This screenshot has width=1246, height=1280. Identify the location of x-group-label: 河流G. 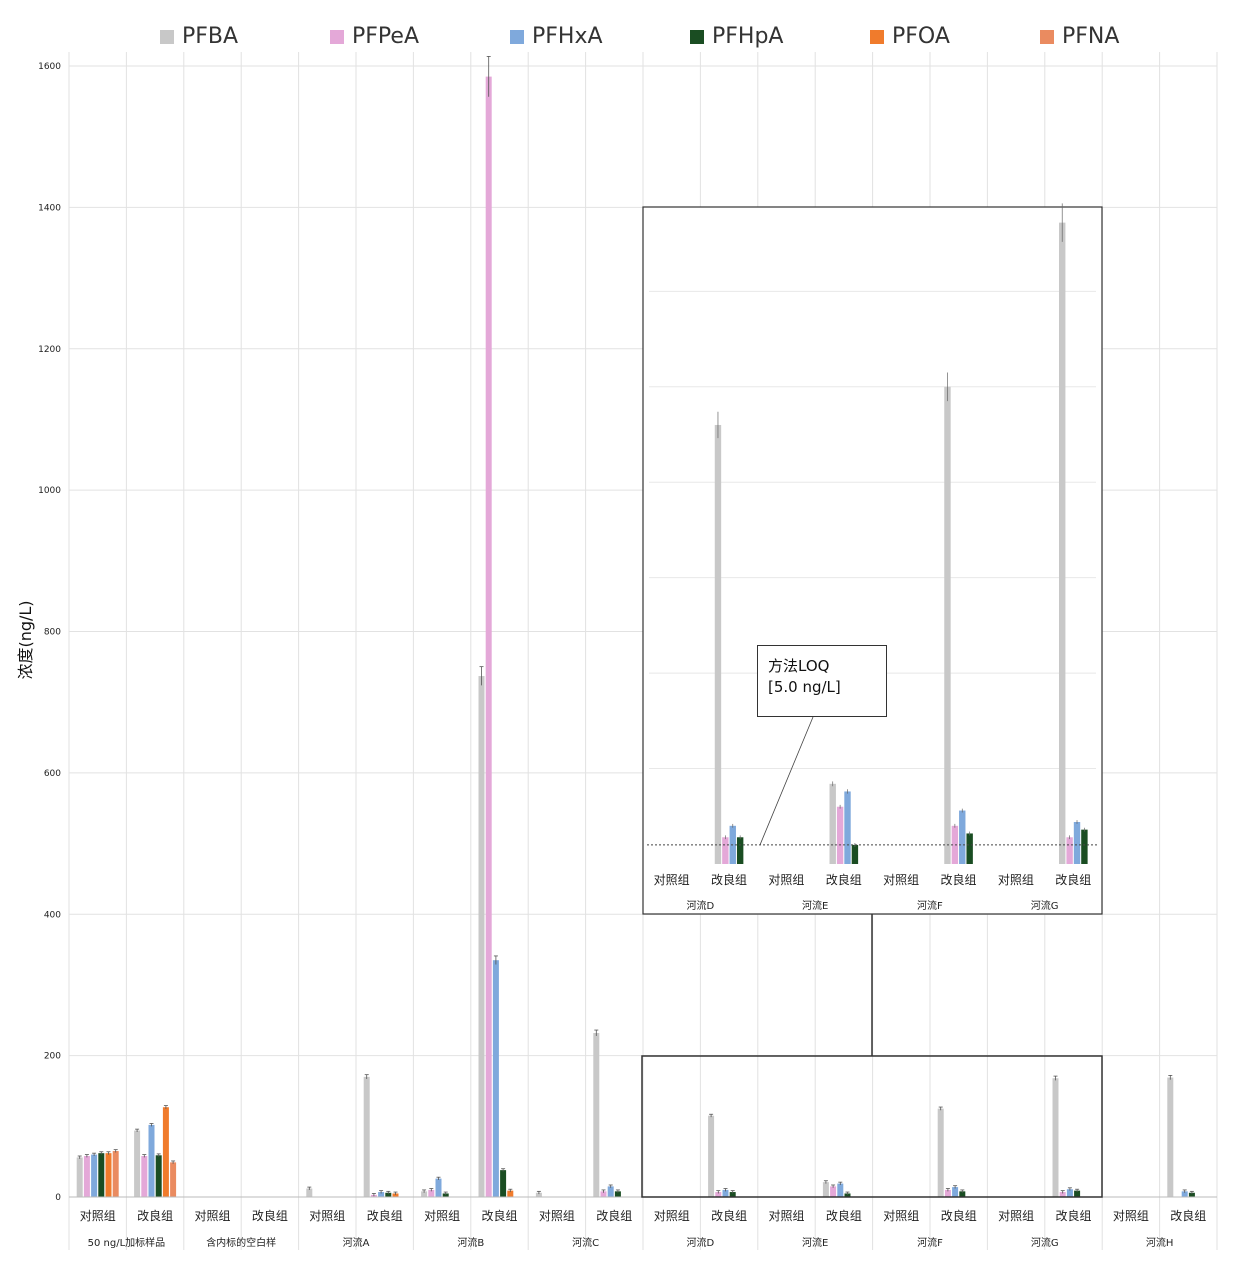
(1045, 1242).